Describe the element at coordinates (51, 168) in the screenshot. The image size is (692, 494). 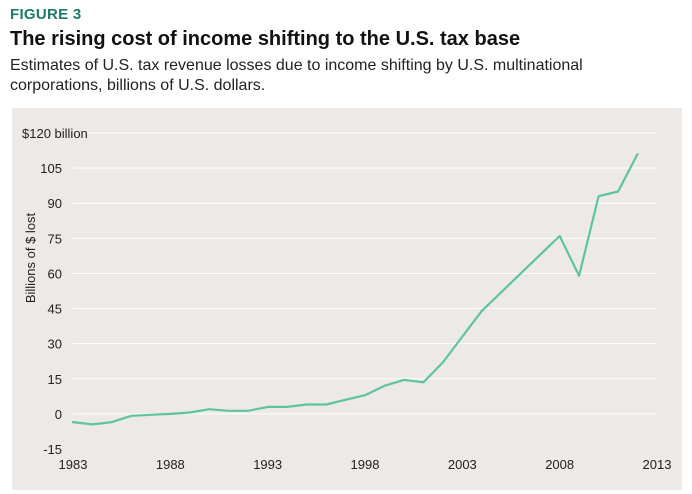
I see `y-tick-label: 105` at that location.